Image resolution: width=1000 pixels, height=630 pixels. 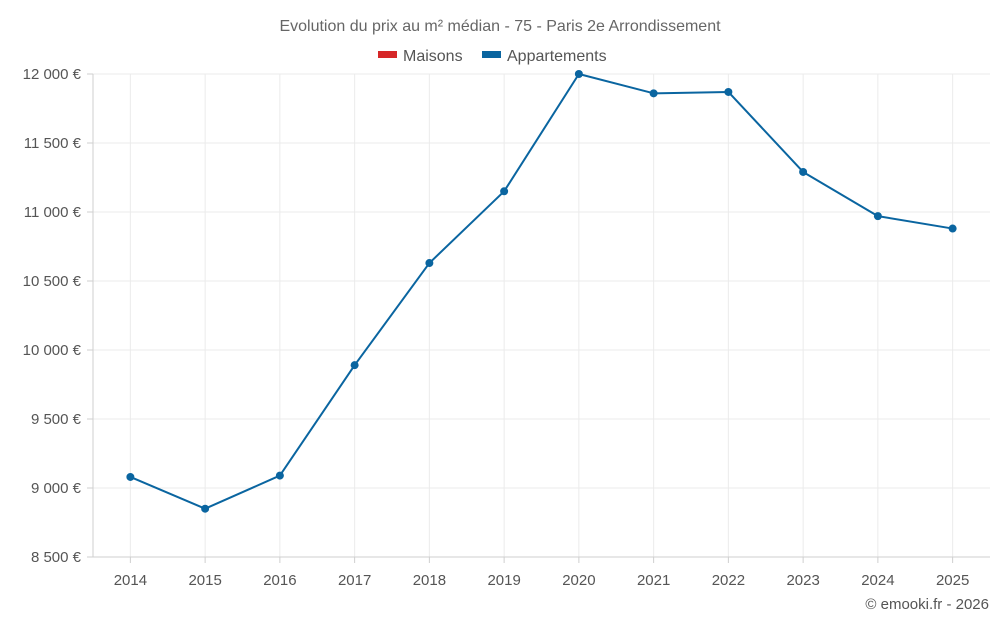 What do you see at coordinates (653, 93) in the screenshot?
I see `data-point-appartements-2021` at bounding box center [653, 93].